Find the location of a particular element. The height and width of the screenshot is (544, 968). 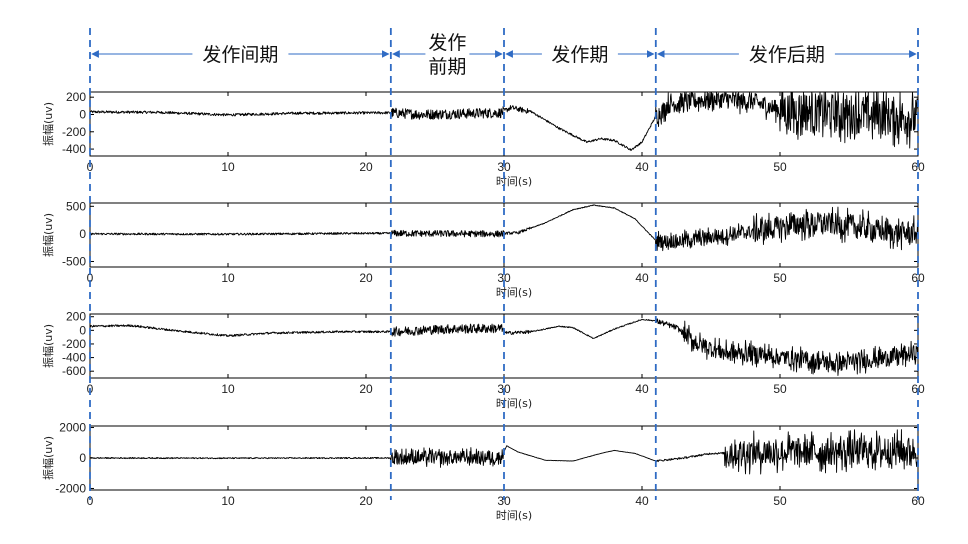

phase-label: 发作期 is located at coordinates (579, 55).